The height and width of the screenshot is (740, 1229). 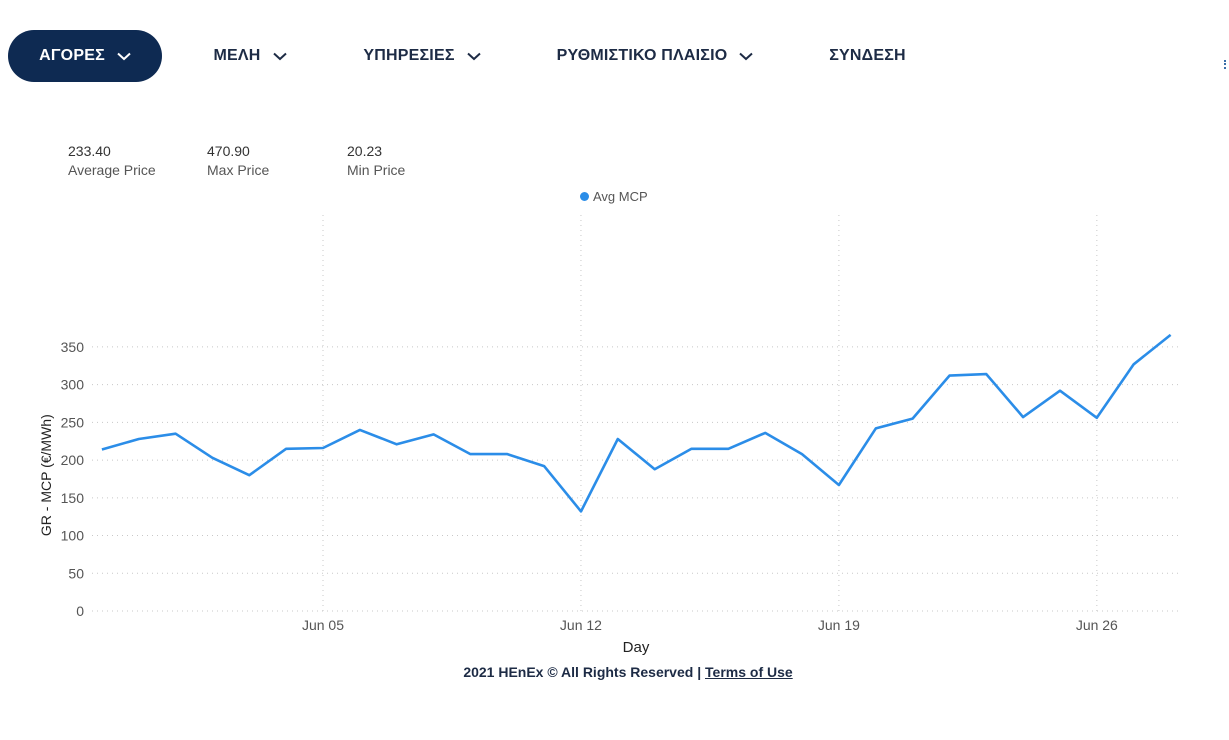 I want to click on nav-item-label: ΑΓΟΡΕΣ, so click(x=72, y=55).